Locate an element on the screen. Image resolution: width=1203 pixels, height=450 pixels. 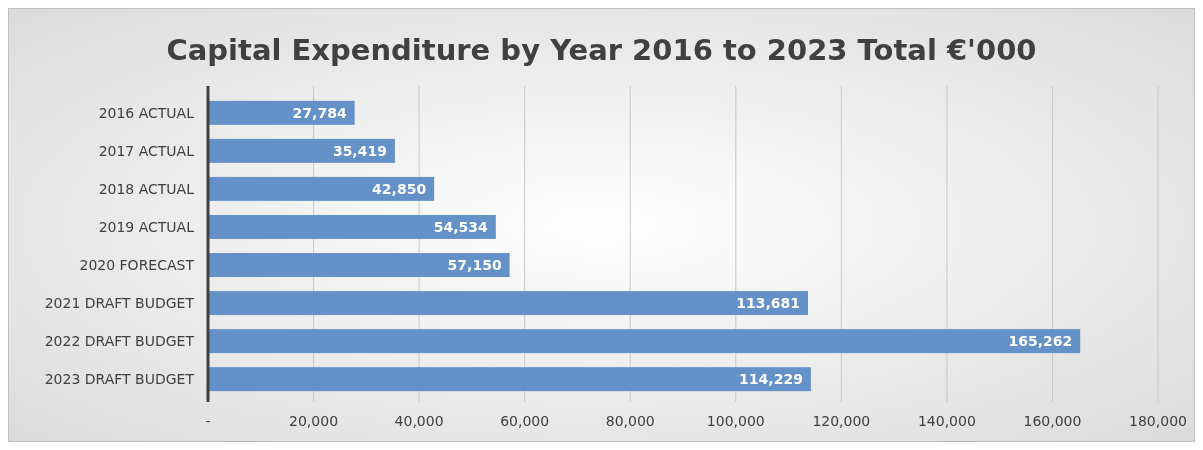
data-label: 113,681 is located at coordinates (768, 302).